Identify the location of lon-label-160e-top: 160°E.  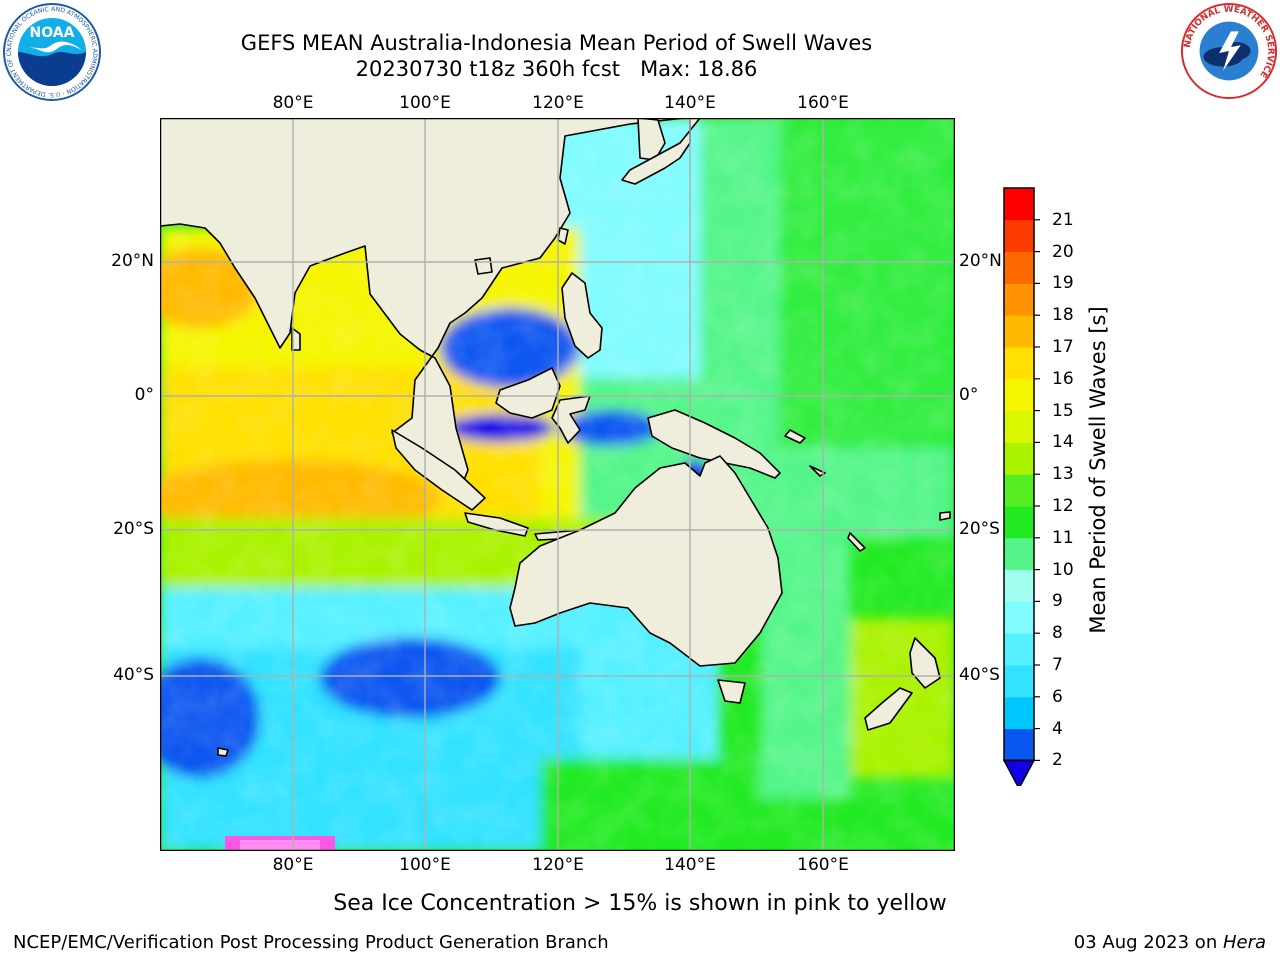
(823, 103).